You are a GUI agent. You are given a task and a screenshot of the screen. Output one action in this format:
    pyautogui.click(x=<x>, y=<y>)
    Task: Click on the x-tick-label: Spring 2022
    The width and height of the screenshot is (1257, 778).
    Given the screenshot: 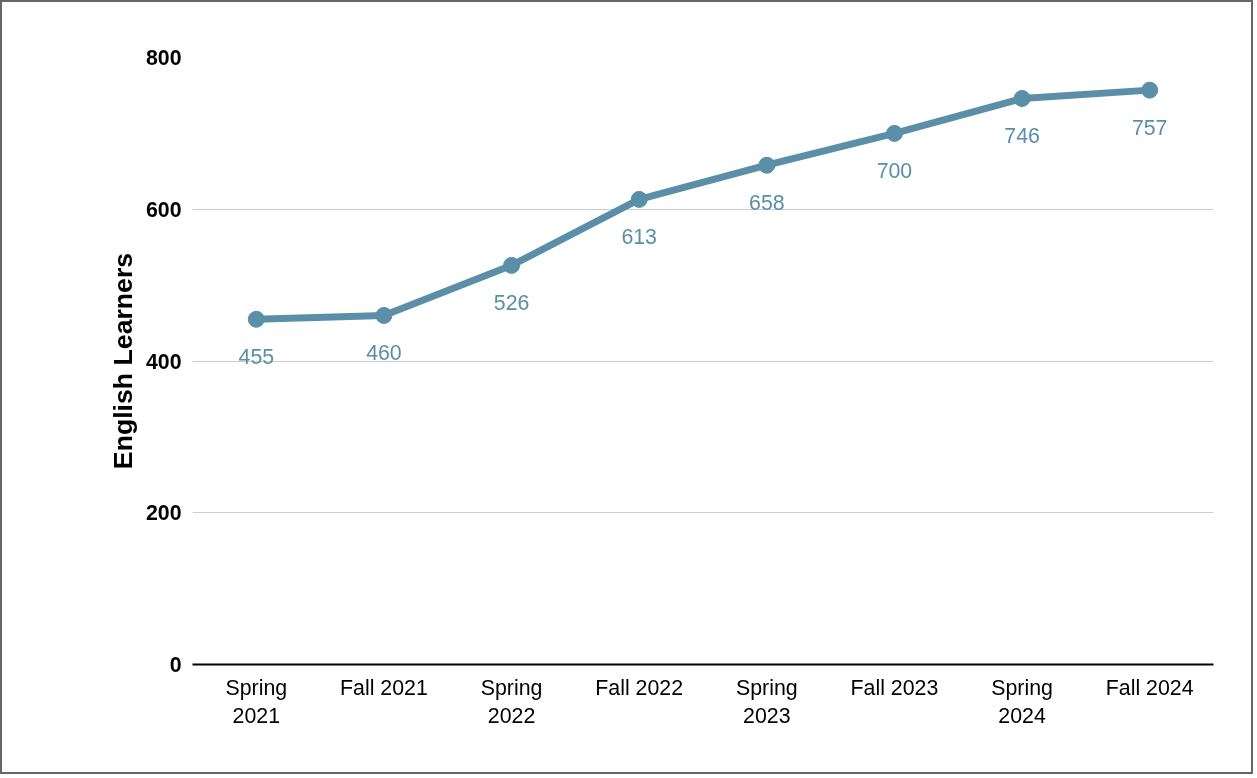 What is the action you would take?
    pyautogui.click(x=511, y=702)
    